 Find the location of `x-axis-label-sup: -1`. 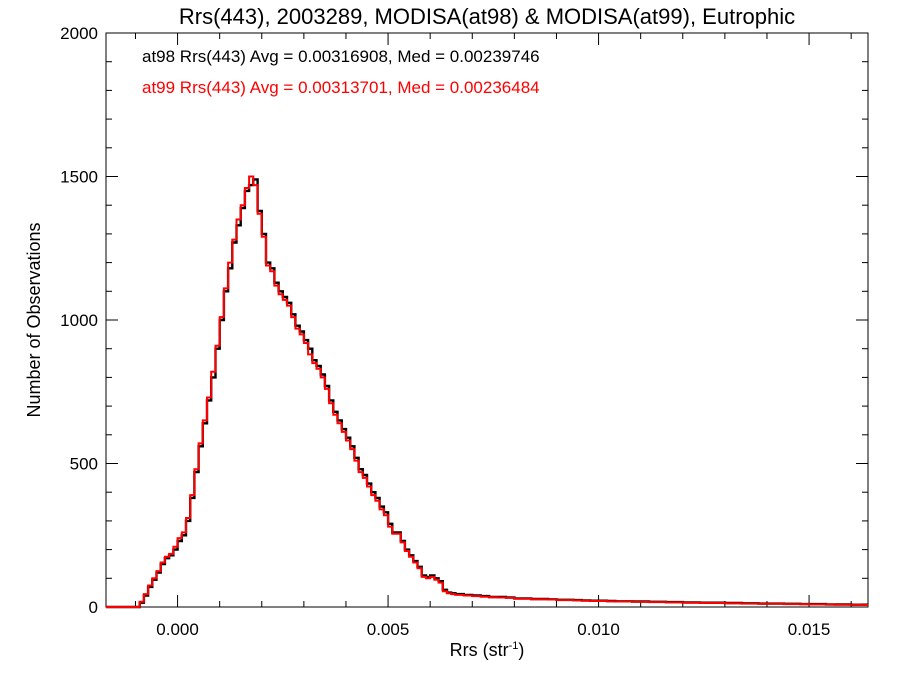

x-axis-label-sup: -1 is located at coordinates (514, 646).